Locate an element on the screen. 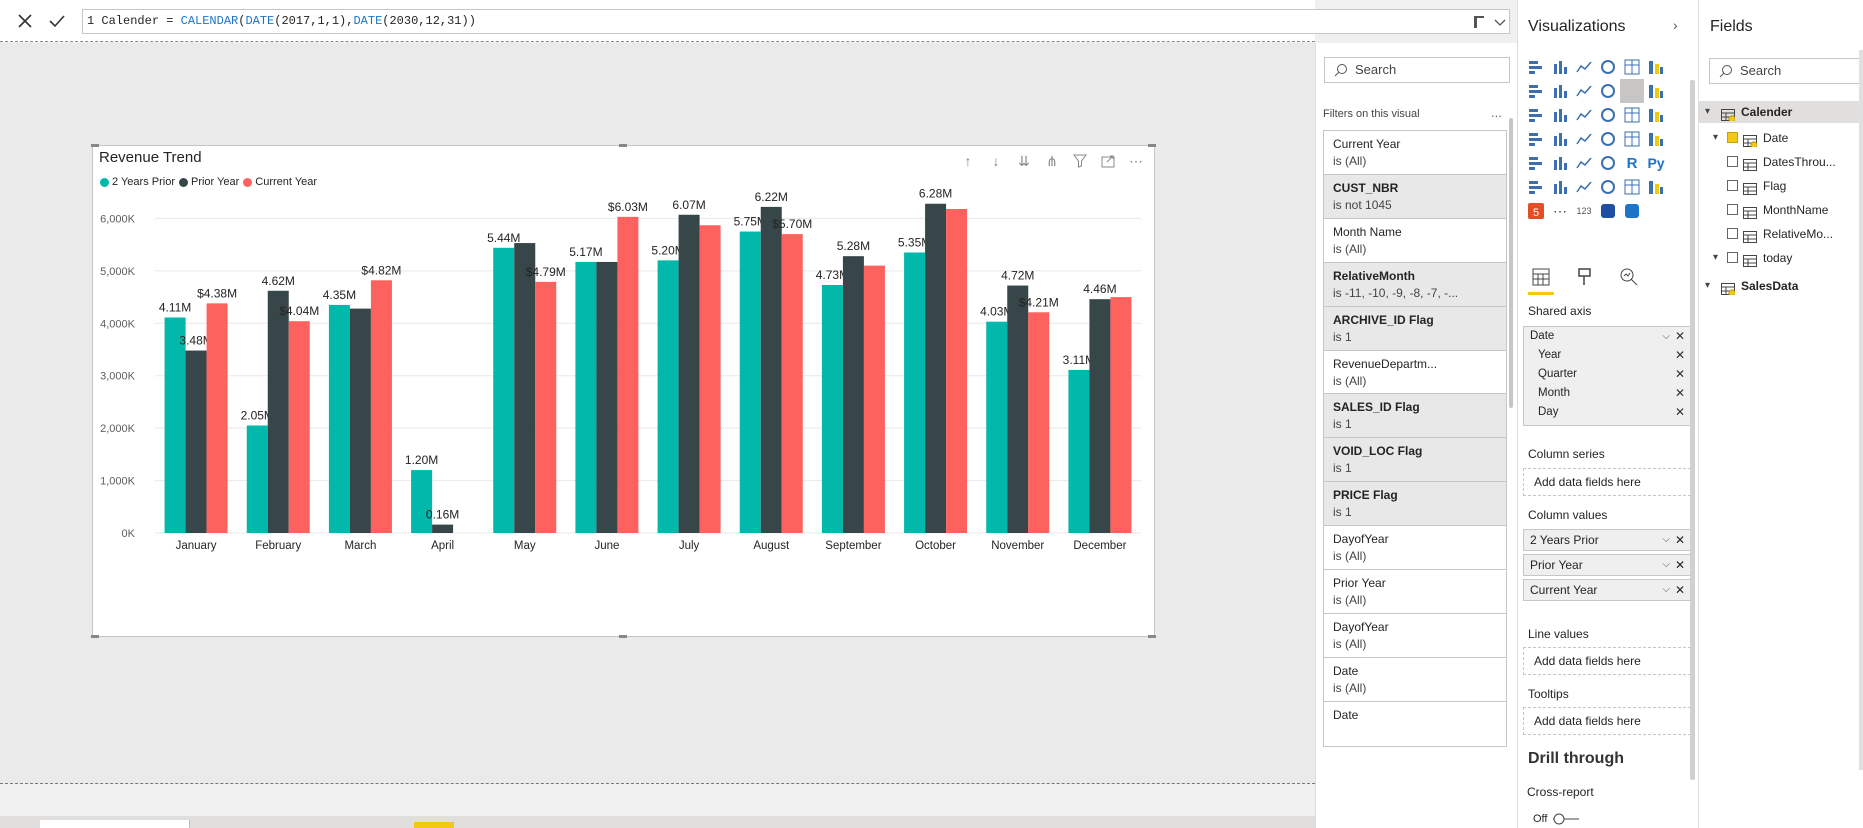  power-automate-icon is located at coordinates (1608, 211).